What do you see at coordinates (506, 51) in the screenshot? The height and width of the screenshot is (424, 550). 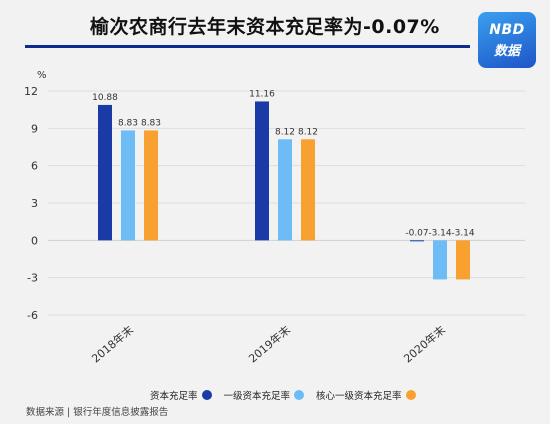 I see `logo-subtext: 数据` at bounding box center [506, 51].